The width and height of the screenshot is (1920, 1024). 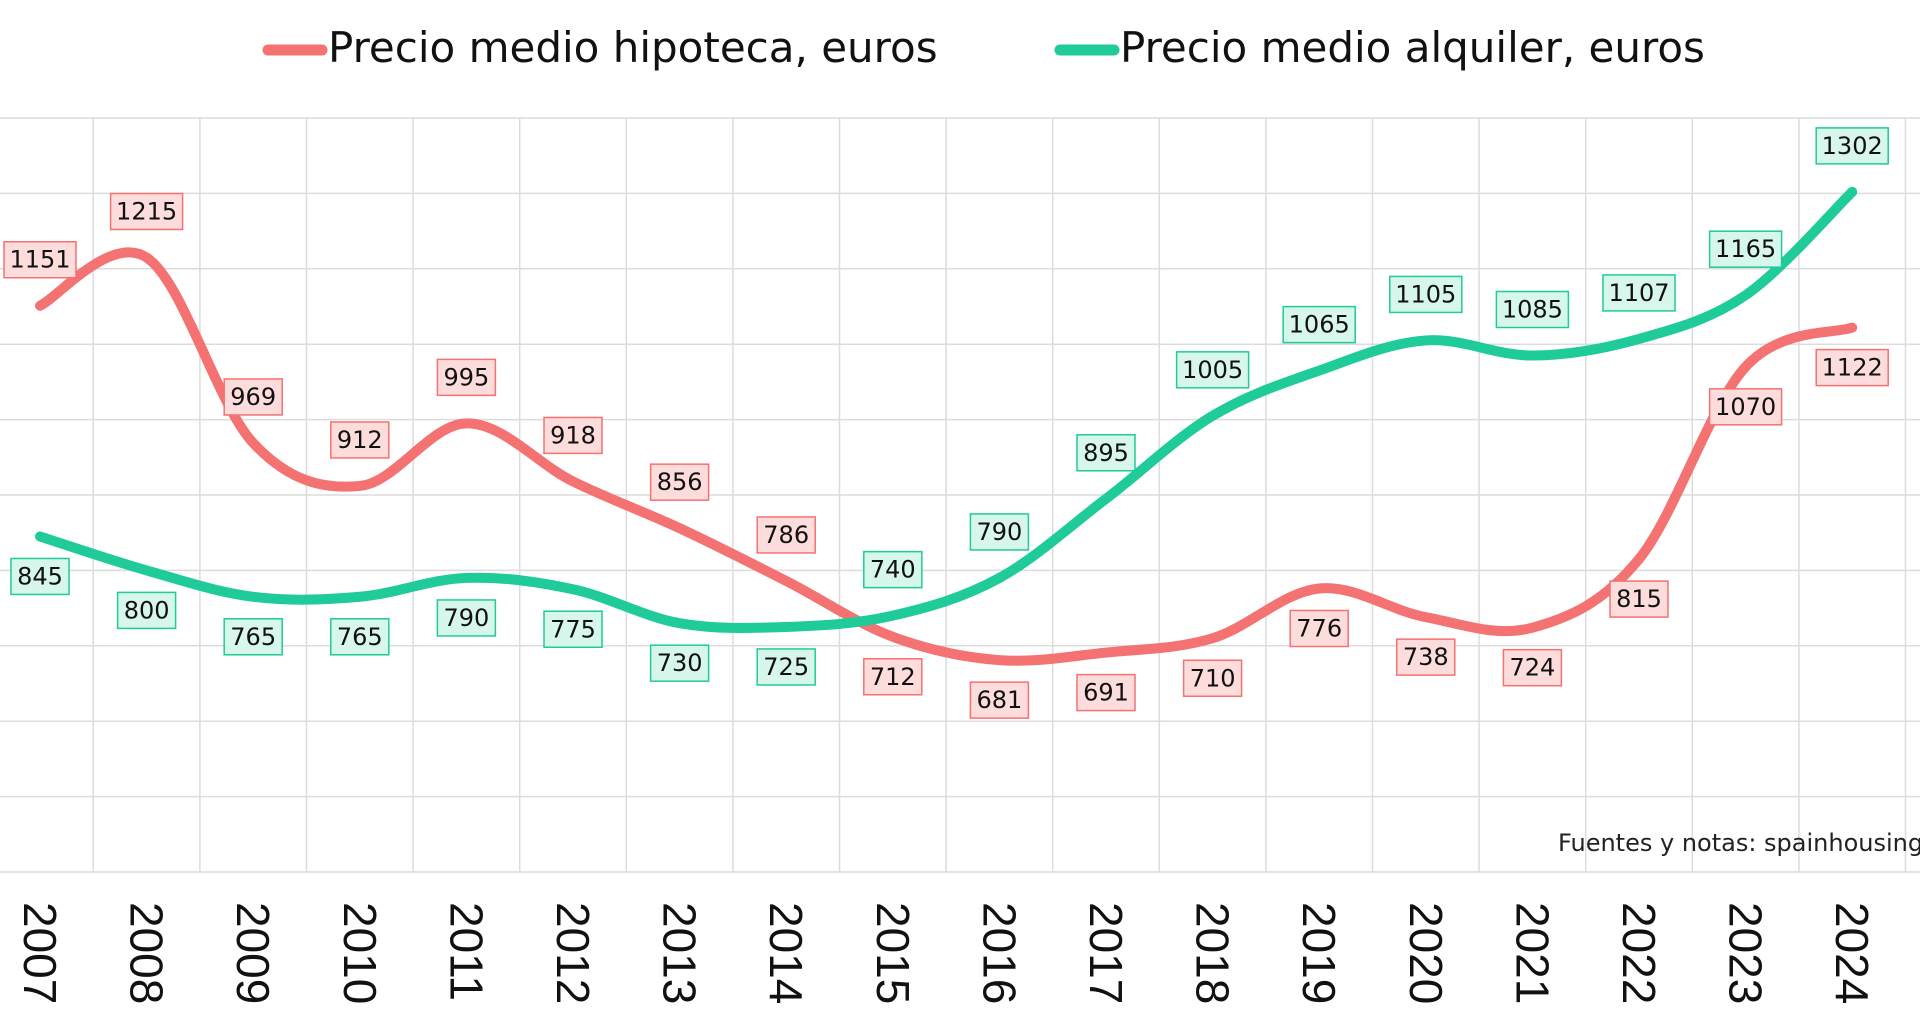 I want to click on x-tick-label: 2022, so click(x=1639, y=953).